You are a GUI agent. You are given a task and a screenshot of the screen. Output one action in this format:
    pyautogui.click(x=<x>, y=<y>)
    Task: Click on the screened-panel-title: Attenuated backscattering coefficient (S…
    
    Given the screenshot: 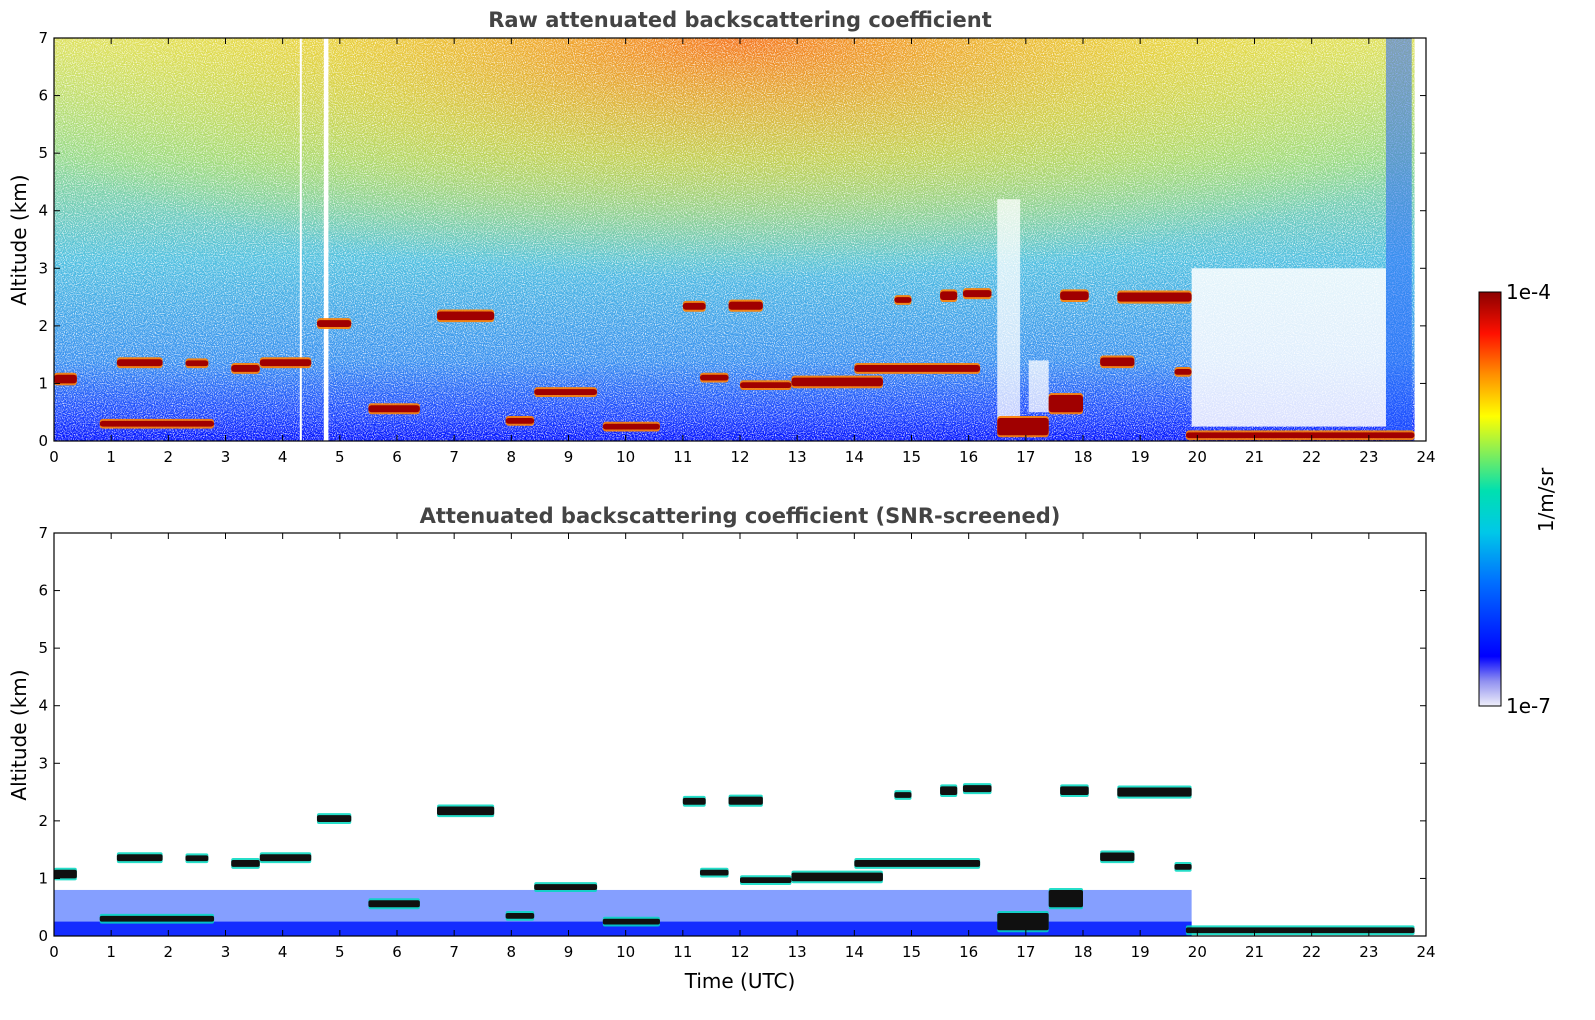 What is the action you would take?
    pyautogui.click(x=740, y=516)
    